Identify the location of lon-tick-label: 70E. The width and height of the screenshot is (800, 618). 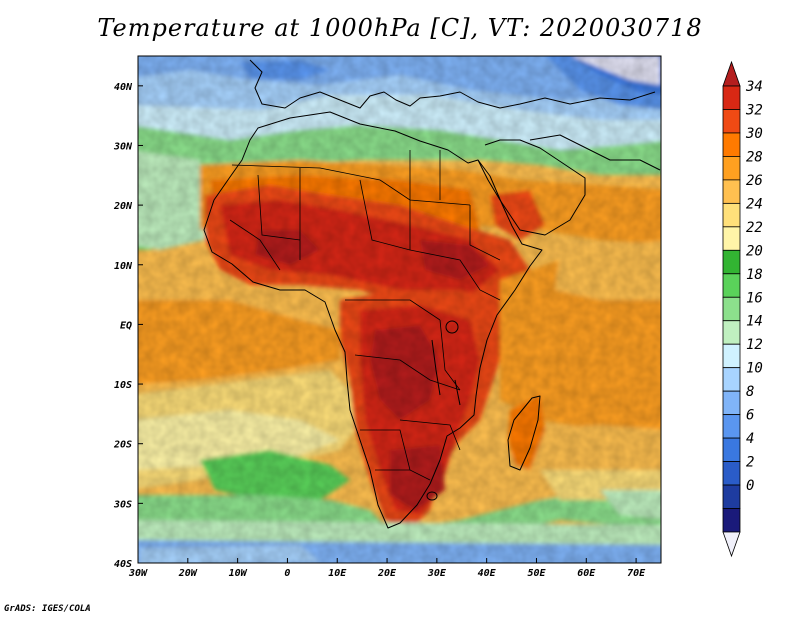
(636, 573).